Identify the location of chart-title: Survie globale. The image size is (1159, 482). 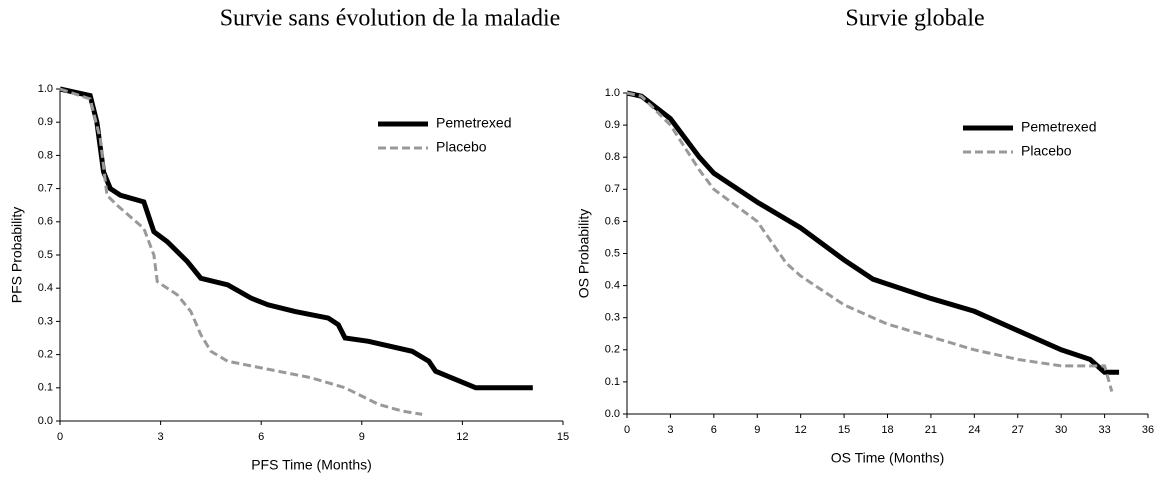
(914, 19).